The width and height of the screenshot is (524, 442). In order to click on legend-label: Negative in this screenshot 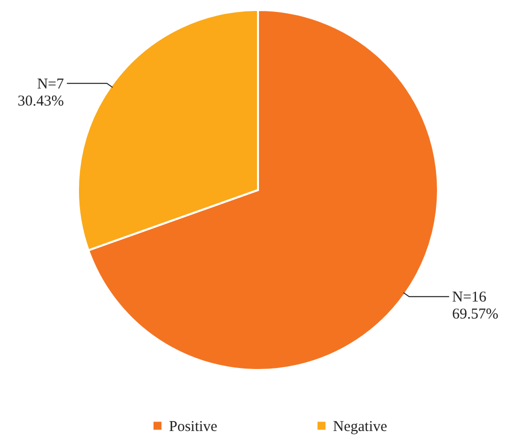, I will do `click(360, 426)`.